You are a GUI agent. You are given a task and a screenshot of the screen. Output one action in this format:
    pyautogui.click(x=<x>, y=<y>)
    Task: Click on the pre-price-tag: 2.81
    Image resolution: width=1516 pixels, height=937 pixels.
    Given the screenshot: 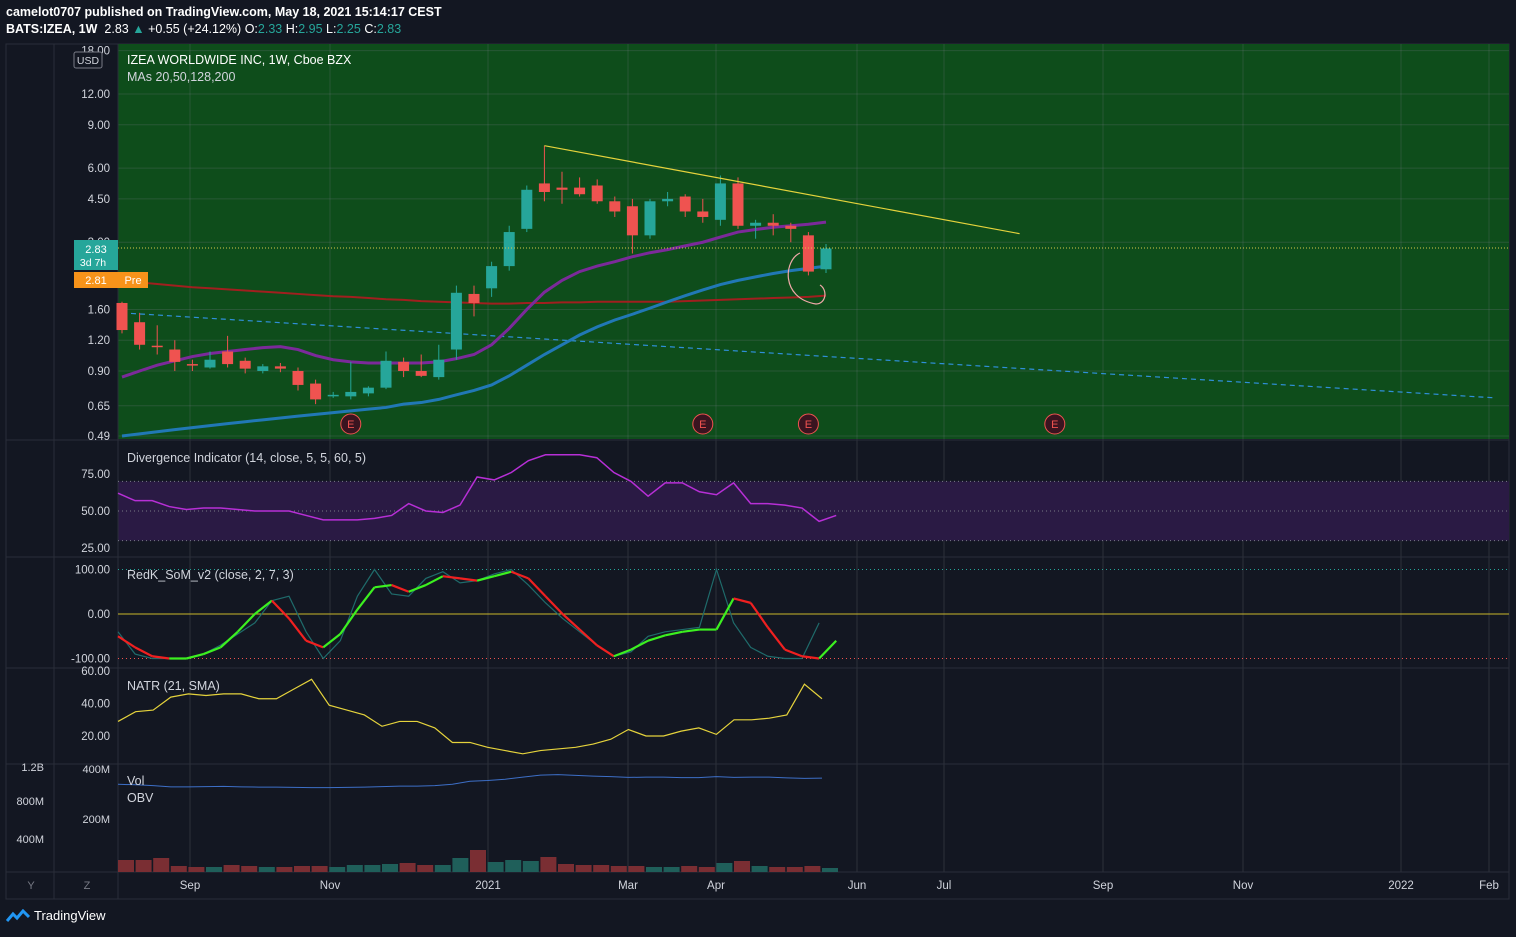 What is the action you would take?
    pyautogui.click(x=95, y=281)
    